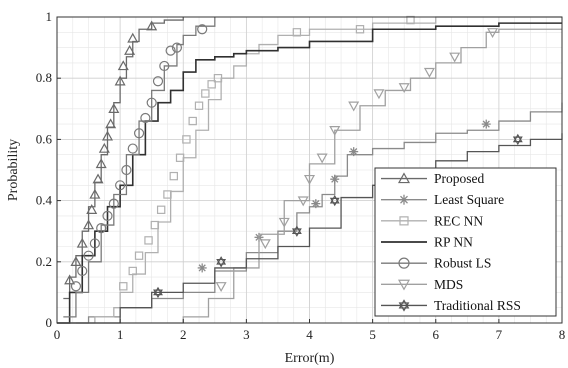 The height and width of the screenshot is (368, 568). Describe the element at coordinates (432, 178) in the screenshot. I see `legend-item: Proposed` at that location.